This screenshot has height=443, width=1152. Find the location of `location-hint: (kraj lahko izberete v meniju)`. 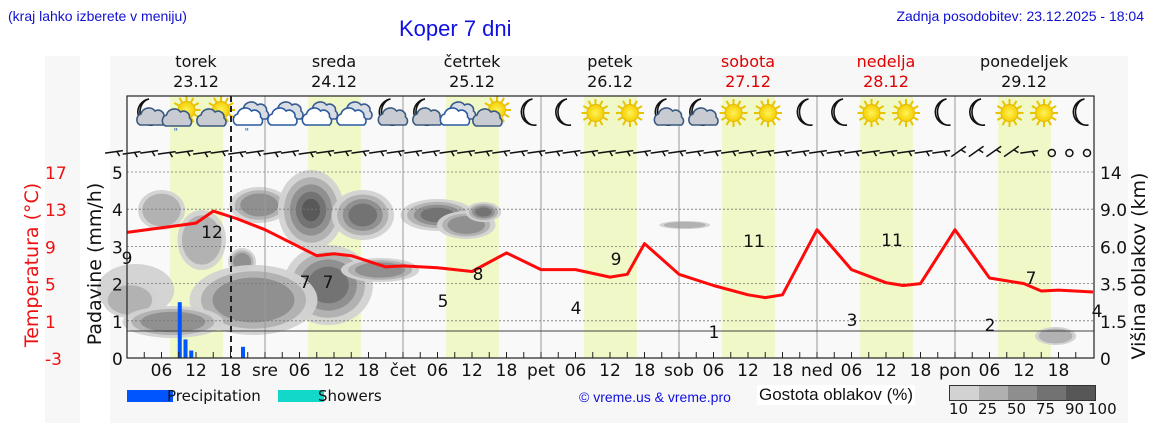

location-hint: (kraj lahko izberete v meniju) is located at coordinates (97, 16).